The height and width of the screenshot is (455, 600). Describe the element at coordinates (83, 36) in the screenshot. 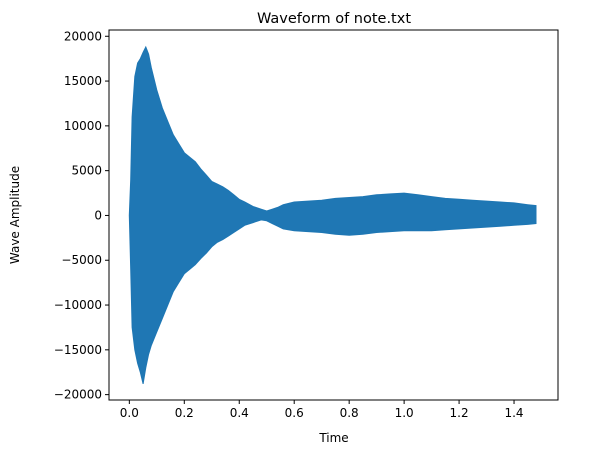

I see `y-tick-label: 20000` at that location.